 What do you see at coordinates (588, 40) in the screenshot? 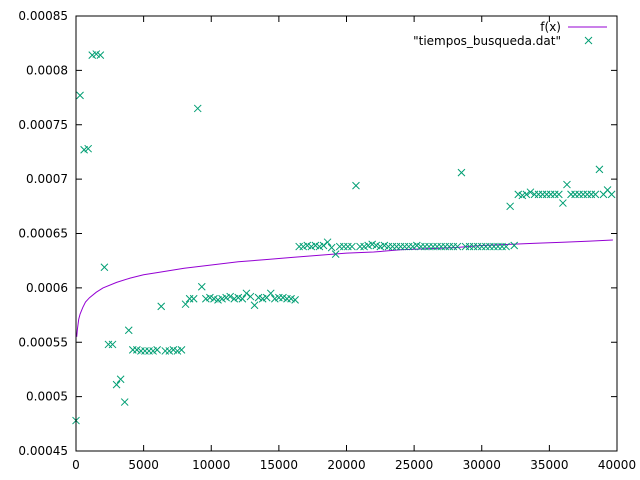
I see `legend-marker-dat` at bounding box center [588, 40].